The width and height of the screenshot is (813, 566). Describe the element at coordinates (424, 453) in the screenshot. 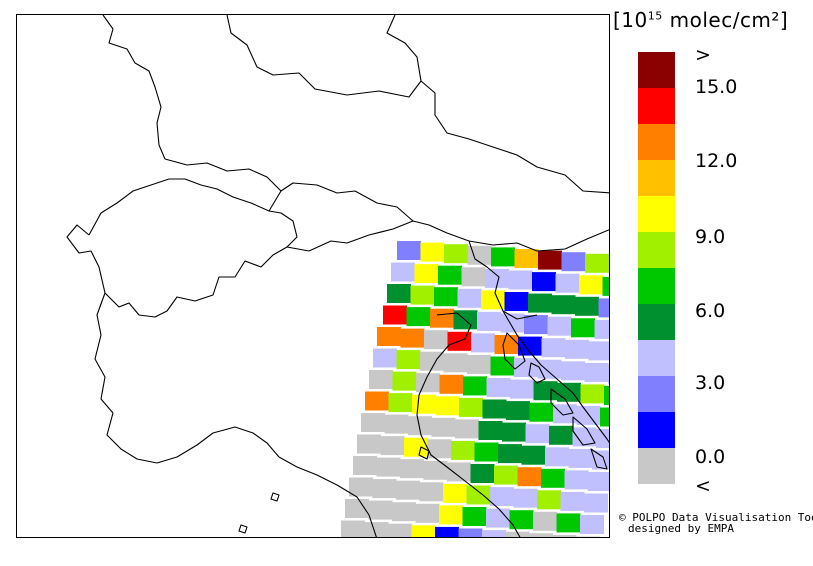

I see `island-elba` at that location.